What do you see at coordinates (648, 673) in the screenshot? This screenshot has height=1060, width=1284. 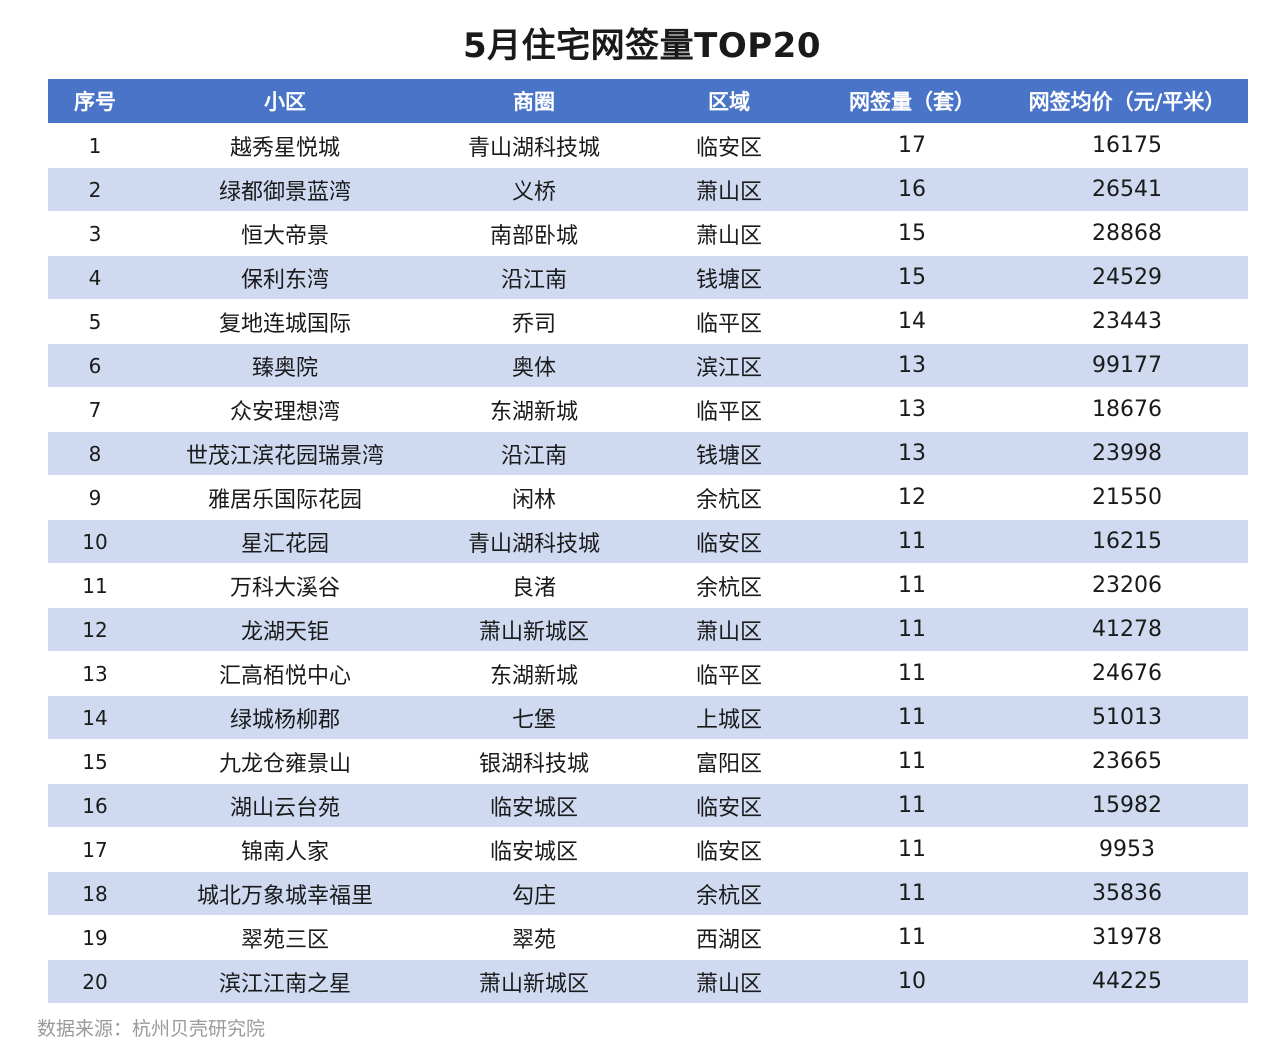 I see `table-row: 13 汇高栢悦中心 东湖新城 临平区 11 24676` at bounding box center [648, 673].